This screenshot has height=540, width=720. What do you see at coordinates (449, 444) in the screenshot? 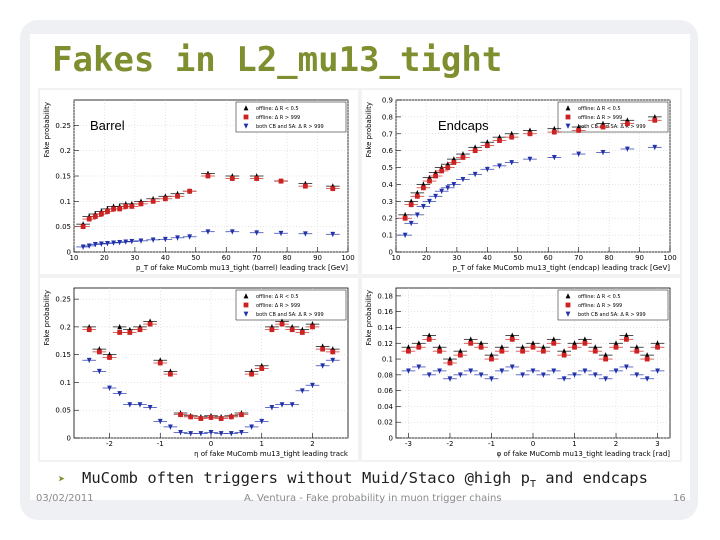
I see `x-tick-label: -2` at bounding box center [449, 444].